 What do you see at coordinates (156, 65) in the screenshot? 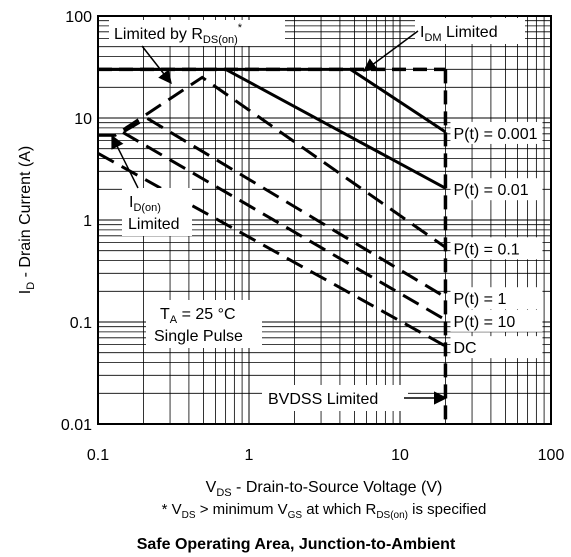
I see `rds-arrow` at bounding box center [156, 65].